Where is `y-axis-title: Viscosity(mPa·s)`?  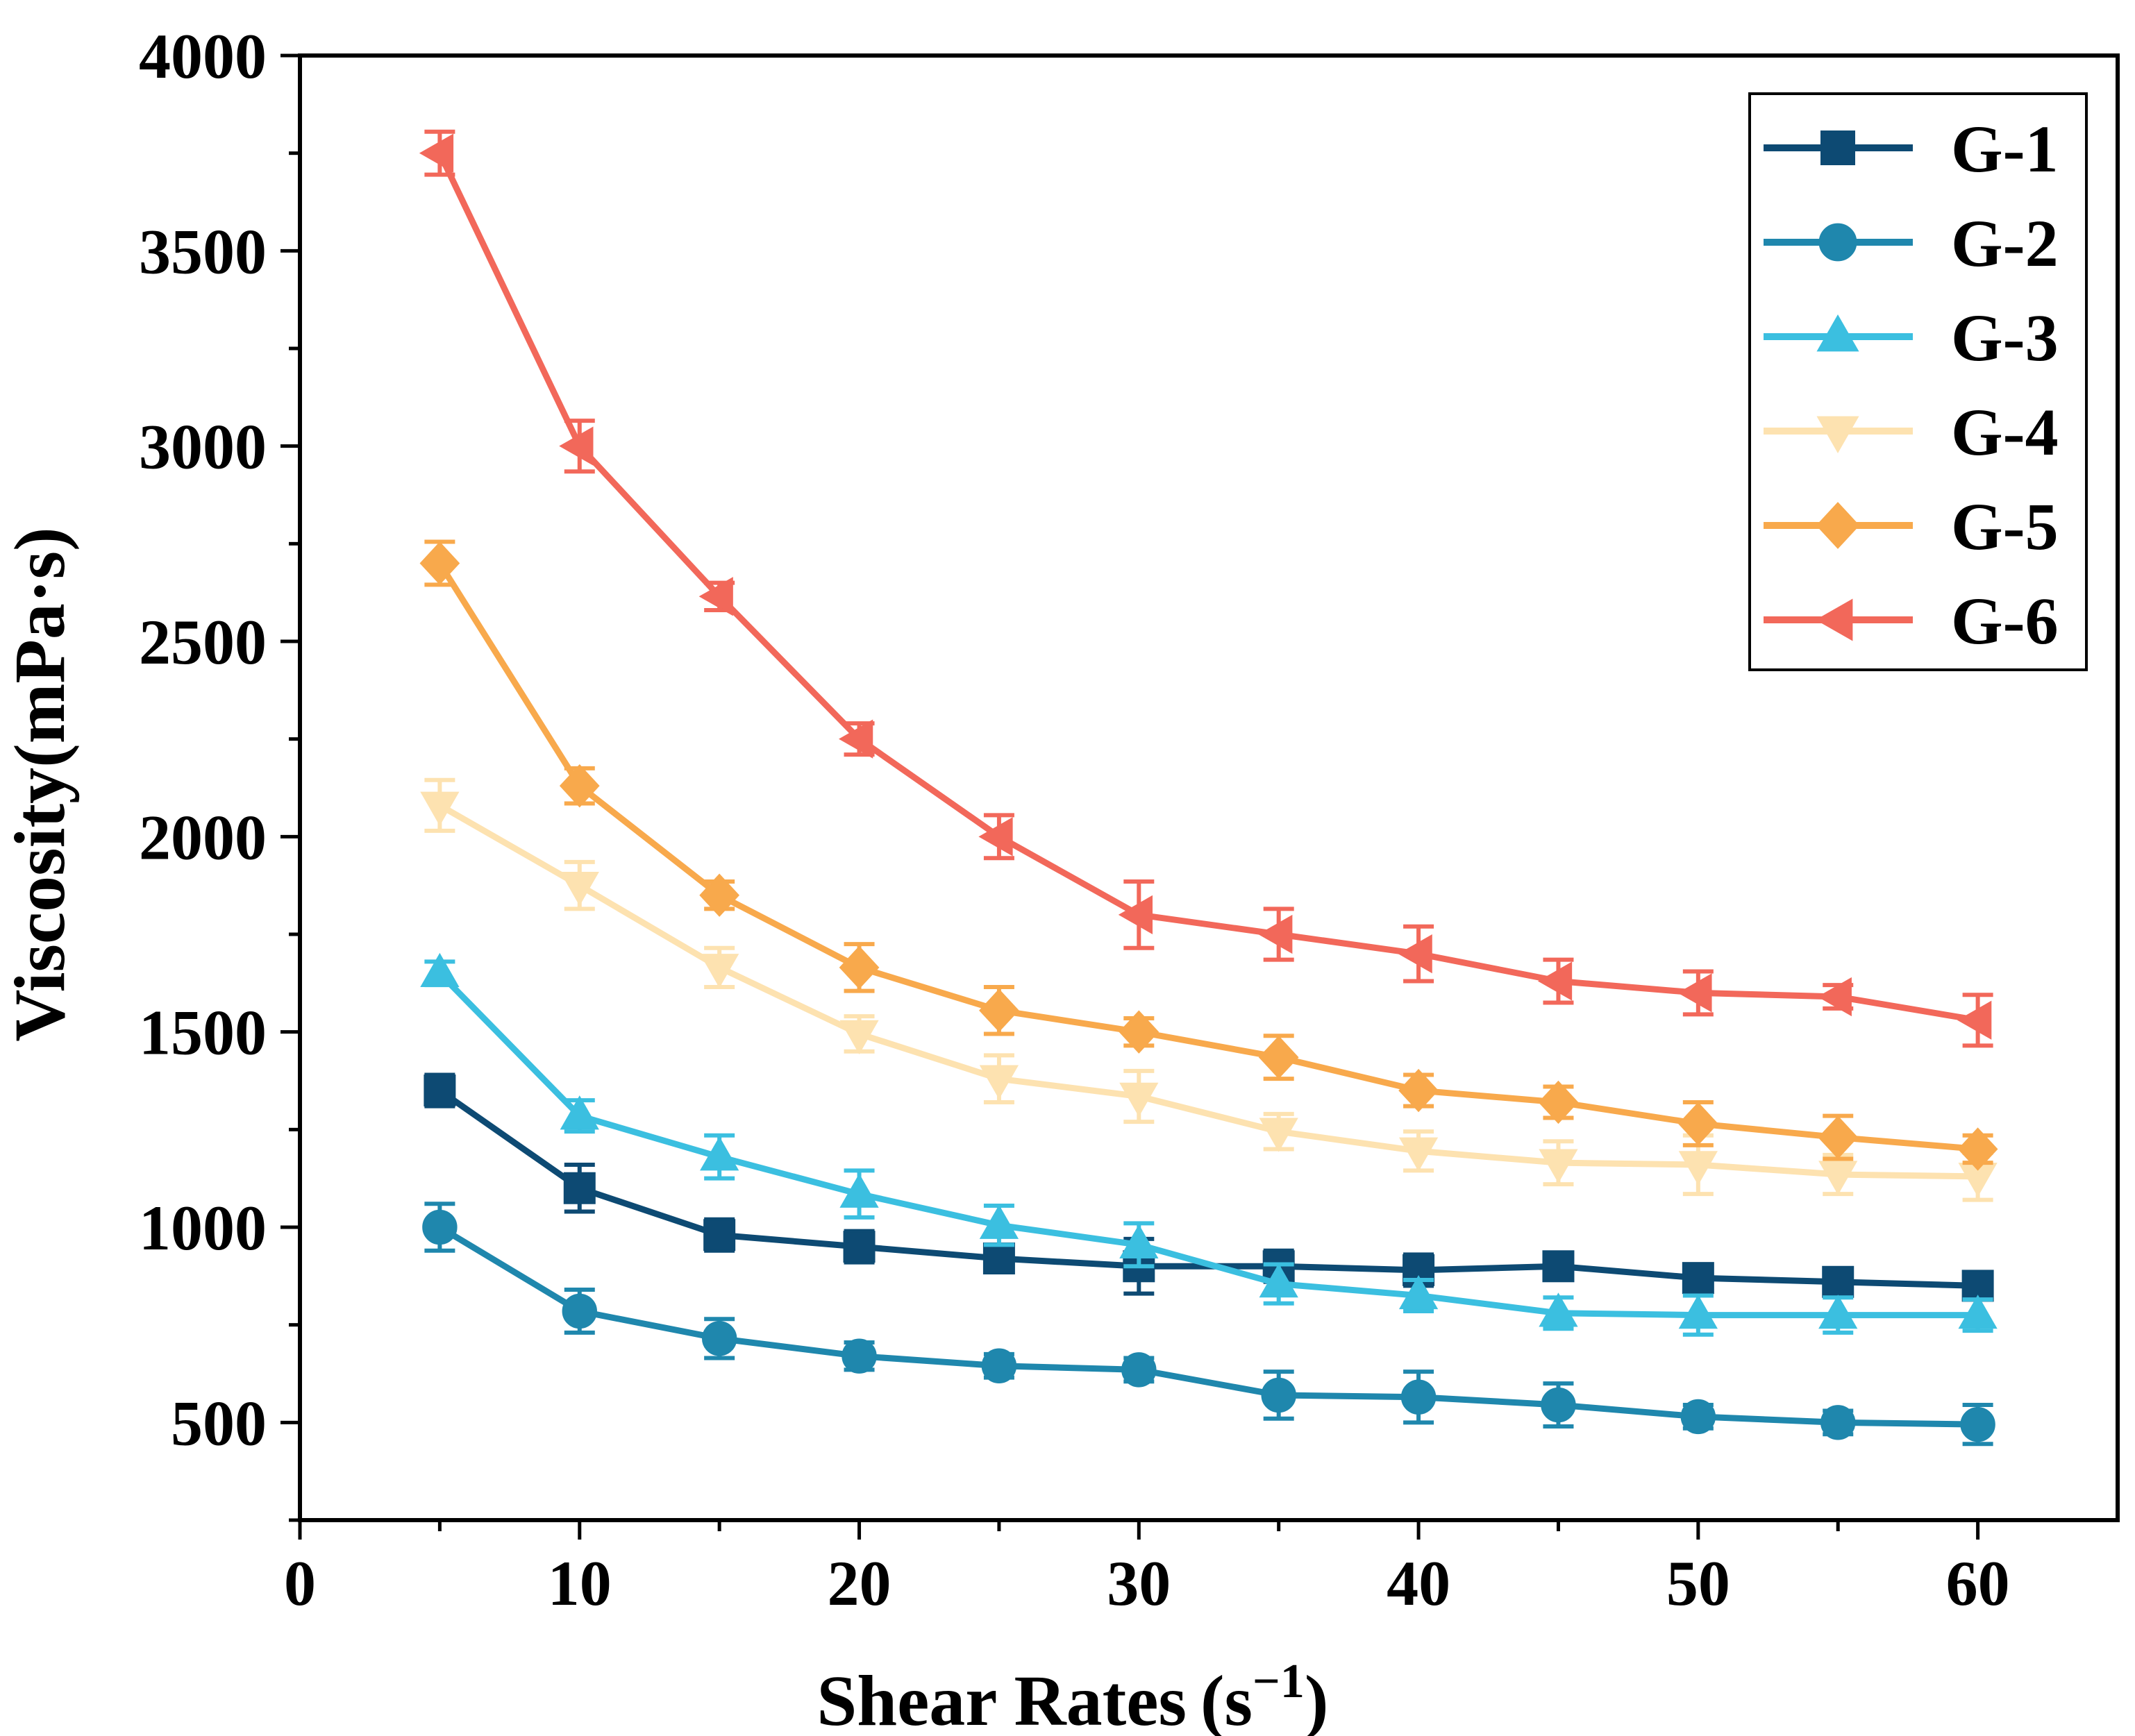
y-axis-title: Viscosity(mPa·s) is located at coordinates (40, 784).